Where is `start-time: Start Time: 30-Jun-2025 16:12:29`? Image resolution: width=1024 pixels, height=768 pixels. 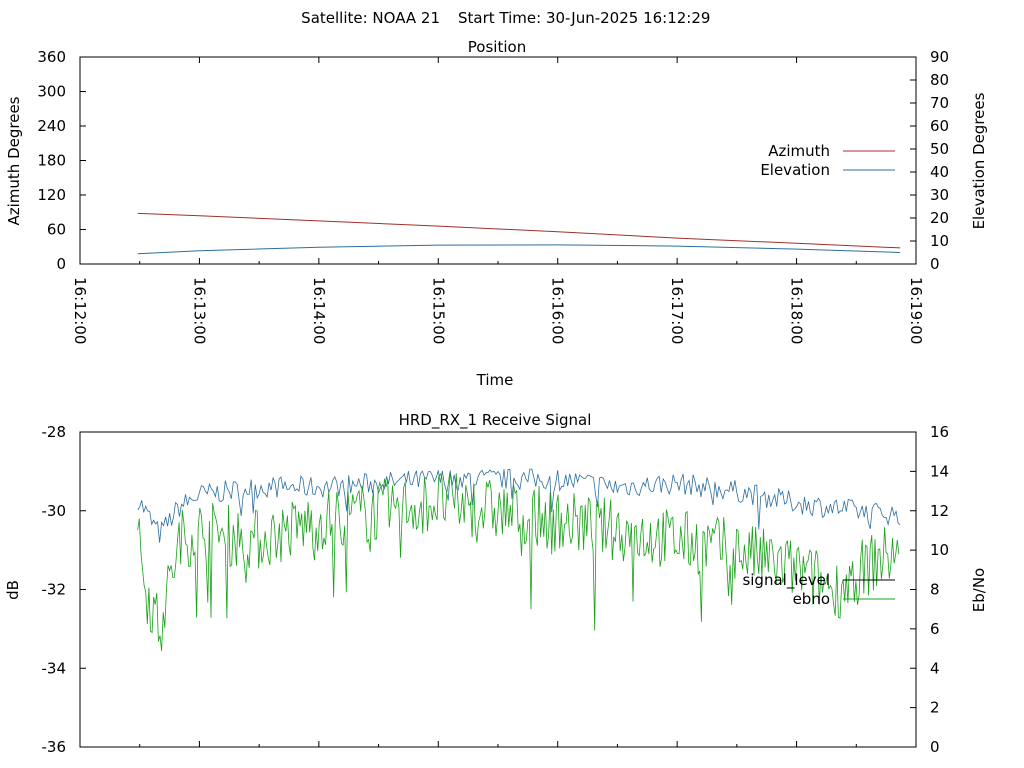
start-time: Start Time: 30-Jun-2025 16:12:29 is located at coordinates (584, 18).